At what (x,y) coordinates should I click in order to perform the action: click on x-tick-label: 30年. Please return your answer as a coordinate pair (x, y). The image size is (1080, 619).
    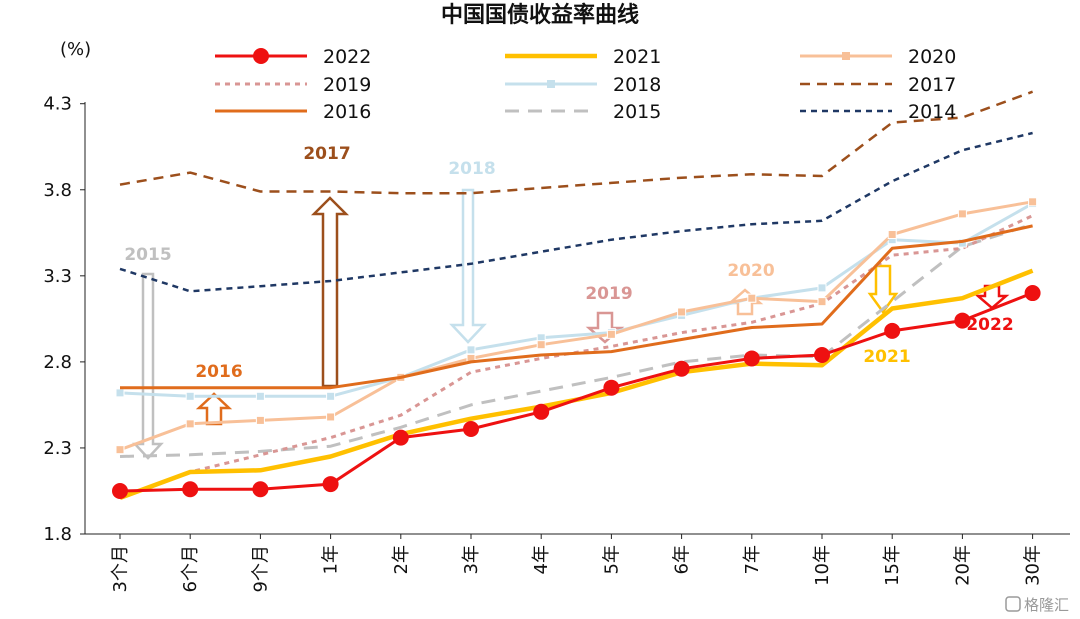
    Looking at the image, I should click on (1033, 565).